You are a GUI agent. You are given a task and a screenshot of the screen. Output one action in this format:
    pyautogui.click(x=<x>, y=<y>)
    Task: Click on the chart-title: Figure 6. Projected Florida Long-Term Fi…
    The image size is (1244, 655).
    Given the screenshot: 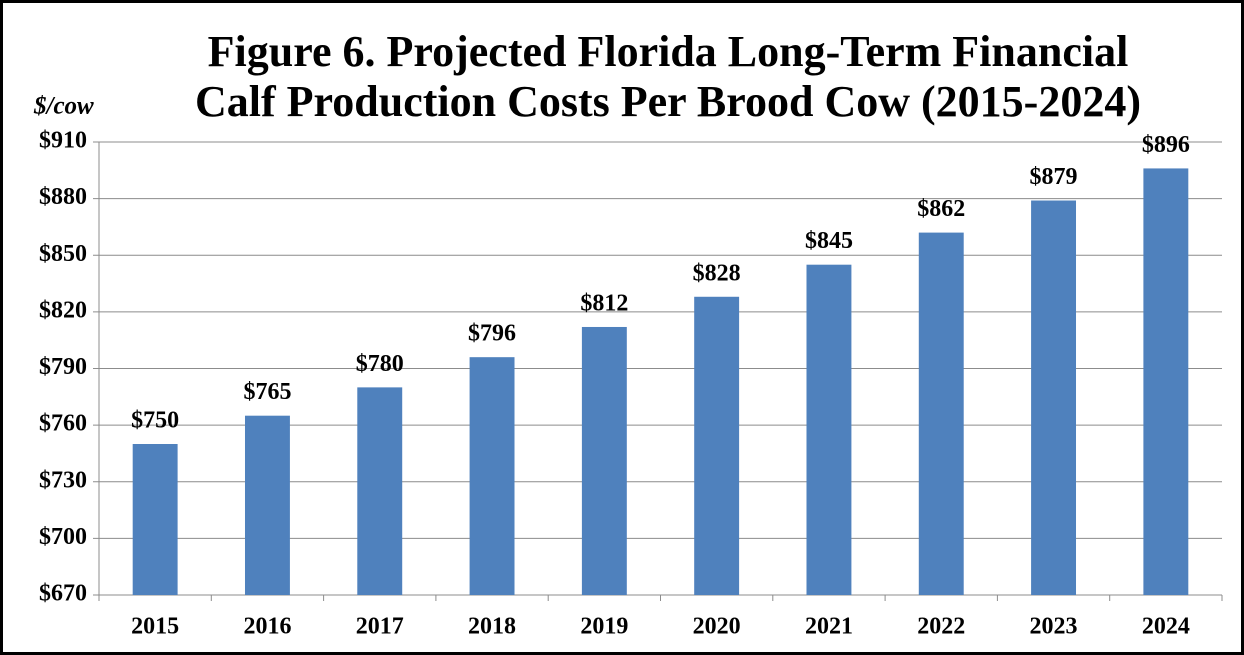 What is the action you would take?
    pyautogui.click(x=668, y=51)
    